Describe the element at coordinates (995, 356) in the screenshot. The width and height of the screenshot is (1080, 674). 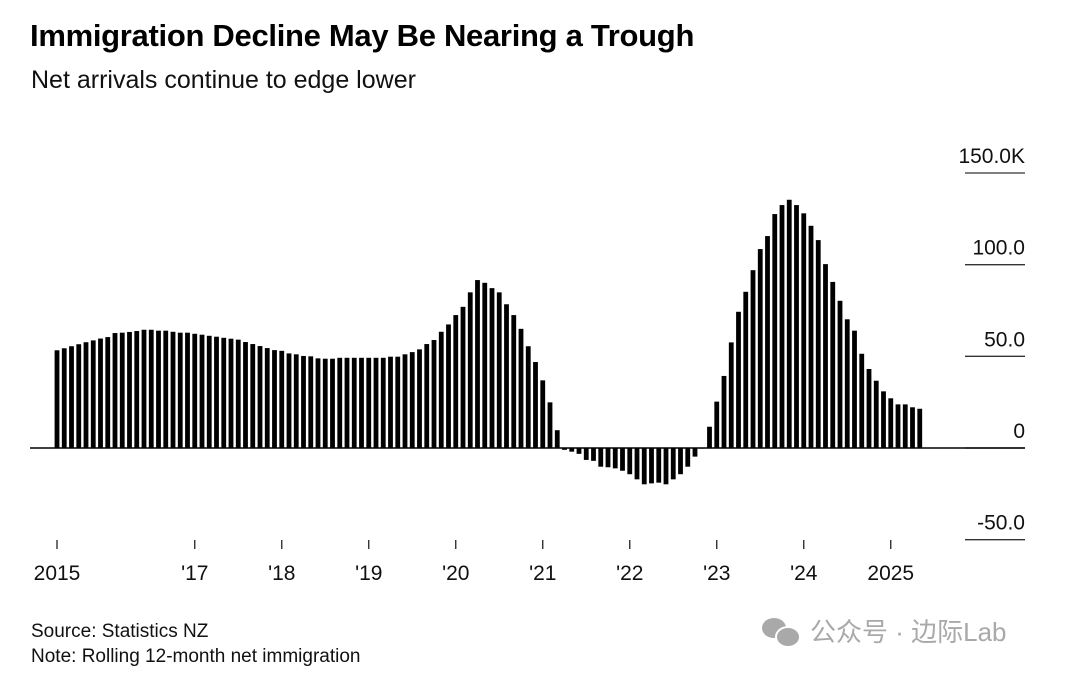
I see `gridlines` at that location.